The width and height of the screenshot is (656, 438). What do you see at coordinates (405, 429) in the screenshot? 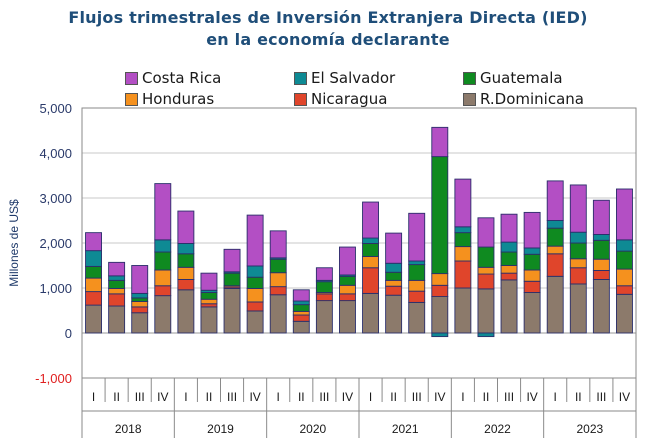
I see `year-label: 2021` at bounding box center [405, 429].